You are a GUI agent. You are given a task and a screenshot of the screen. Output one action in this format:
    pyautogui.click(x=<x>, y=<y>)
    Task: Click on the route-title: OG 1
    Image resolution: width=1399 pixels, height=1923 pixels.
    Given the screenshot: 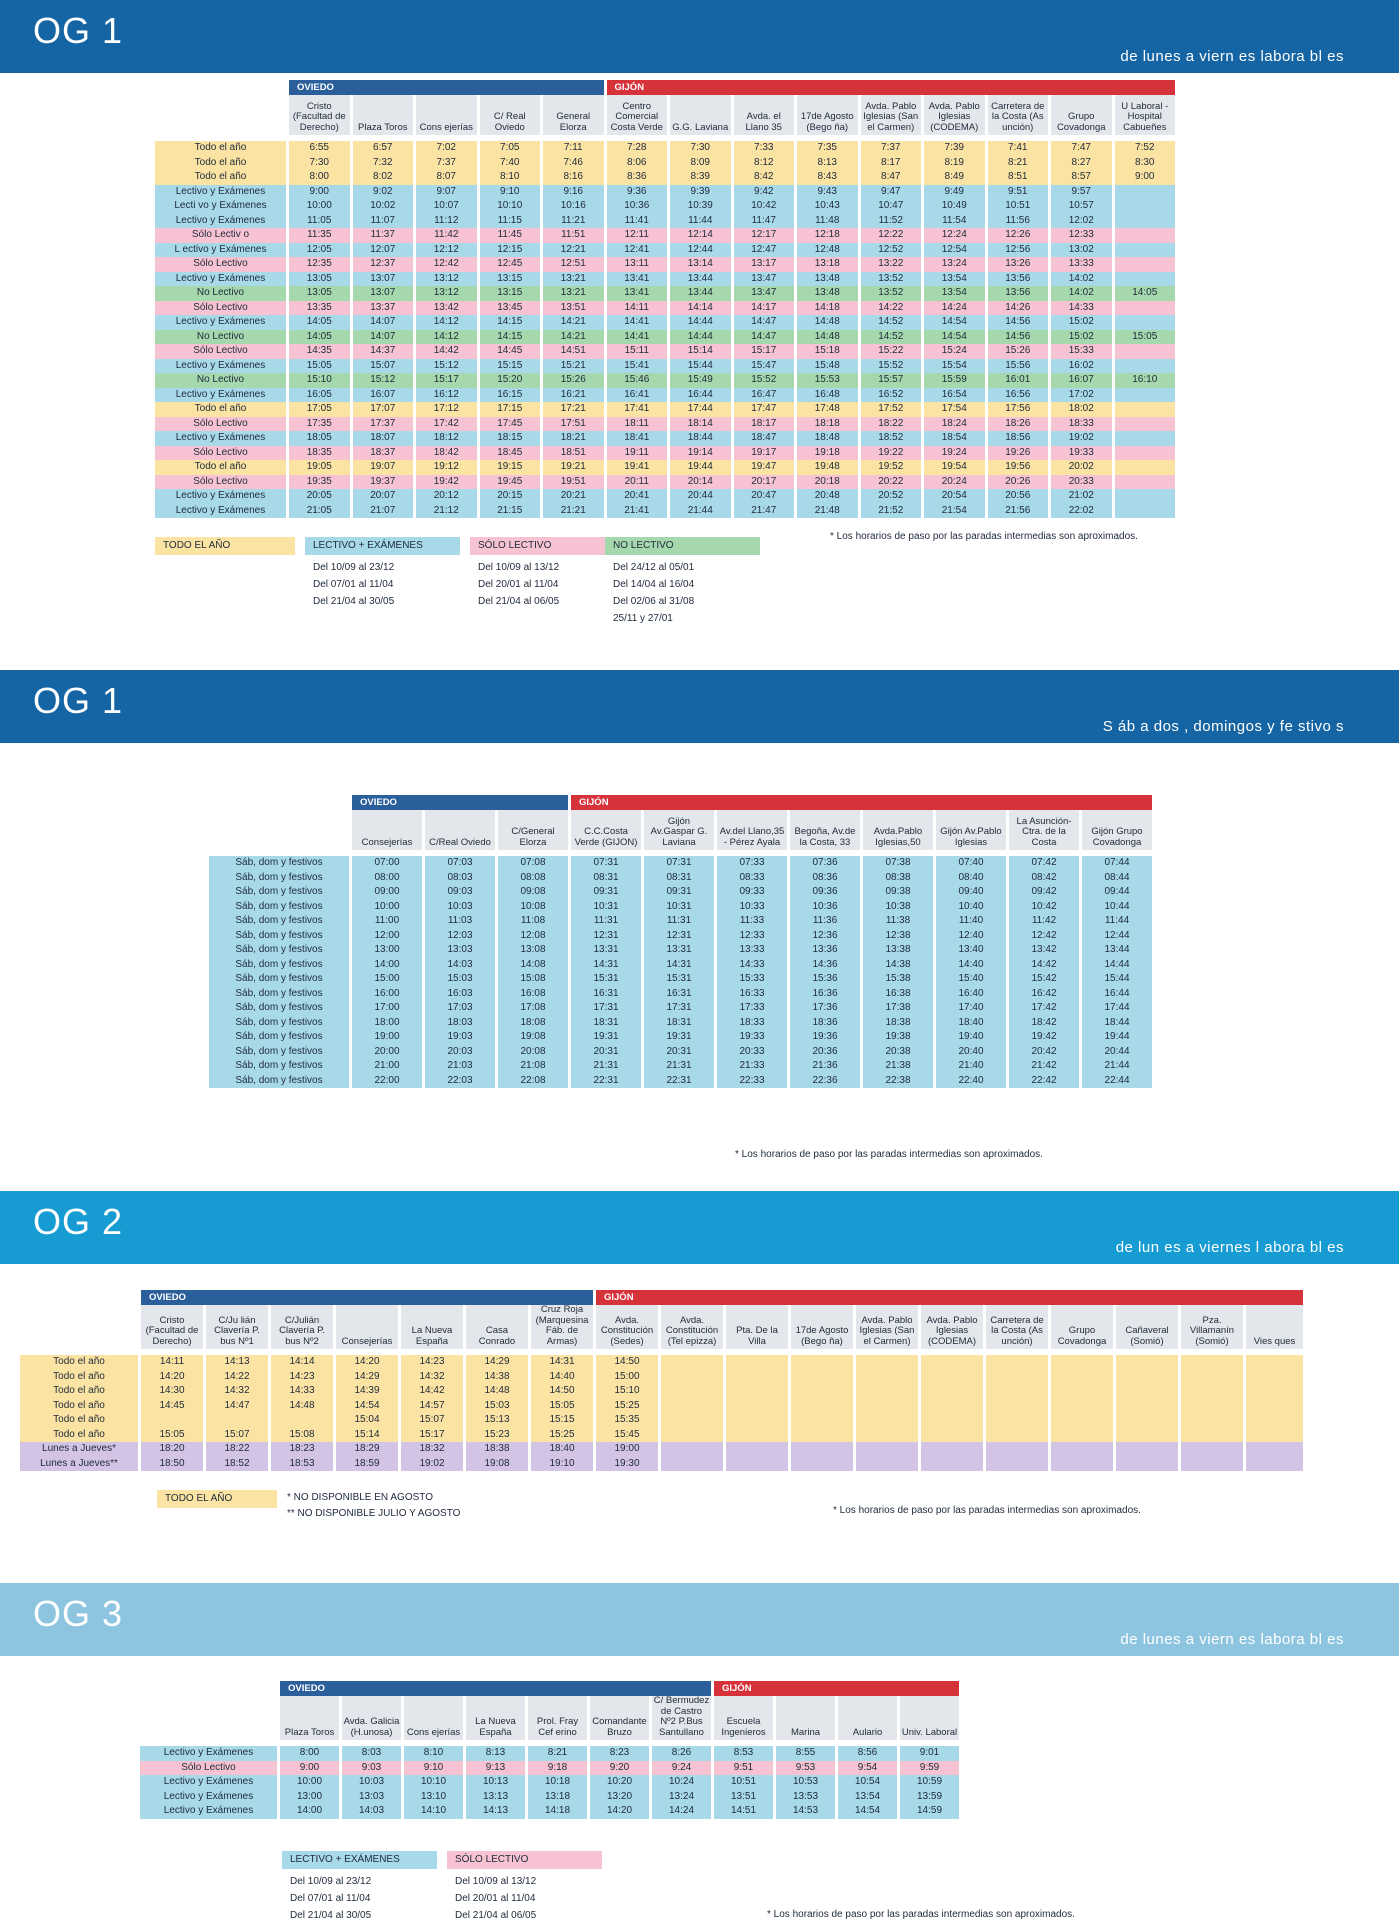 What is the action you would take?
    pyautogui.click(x=78, y=30)
    